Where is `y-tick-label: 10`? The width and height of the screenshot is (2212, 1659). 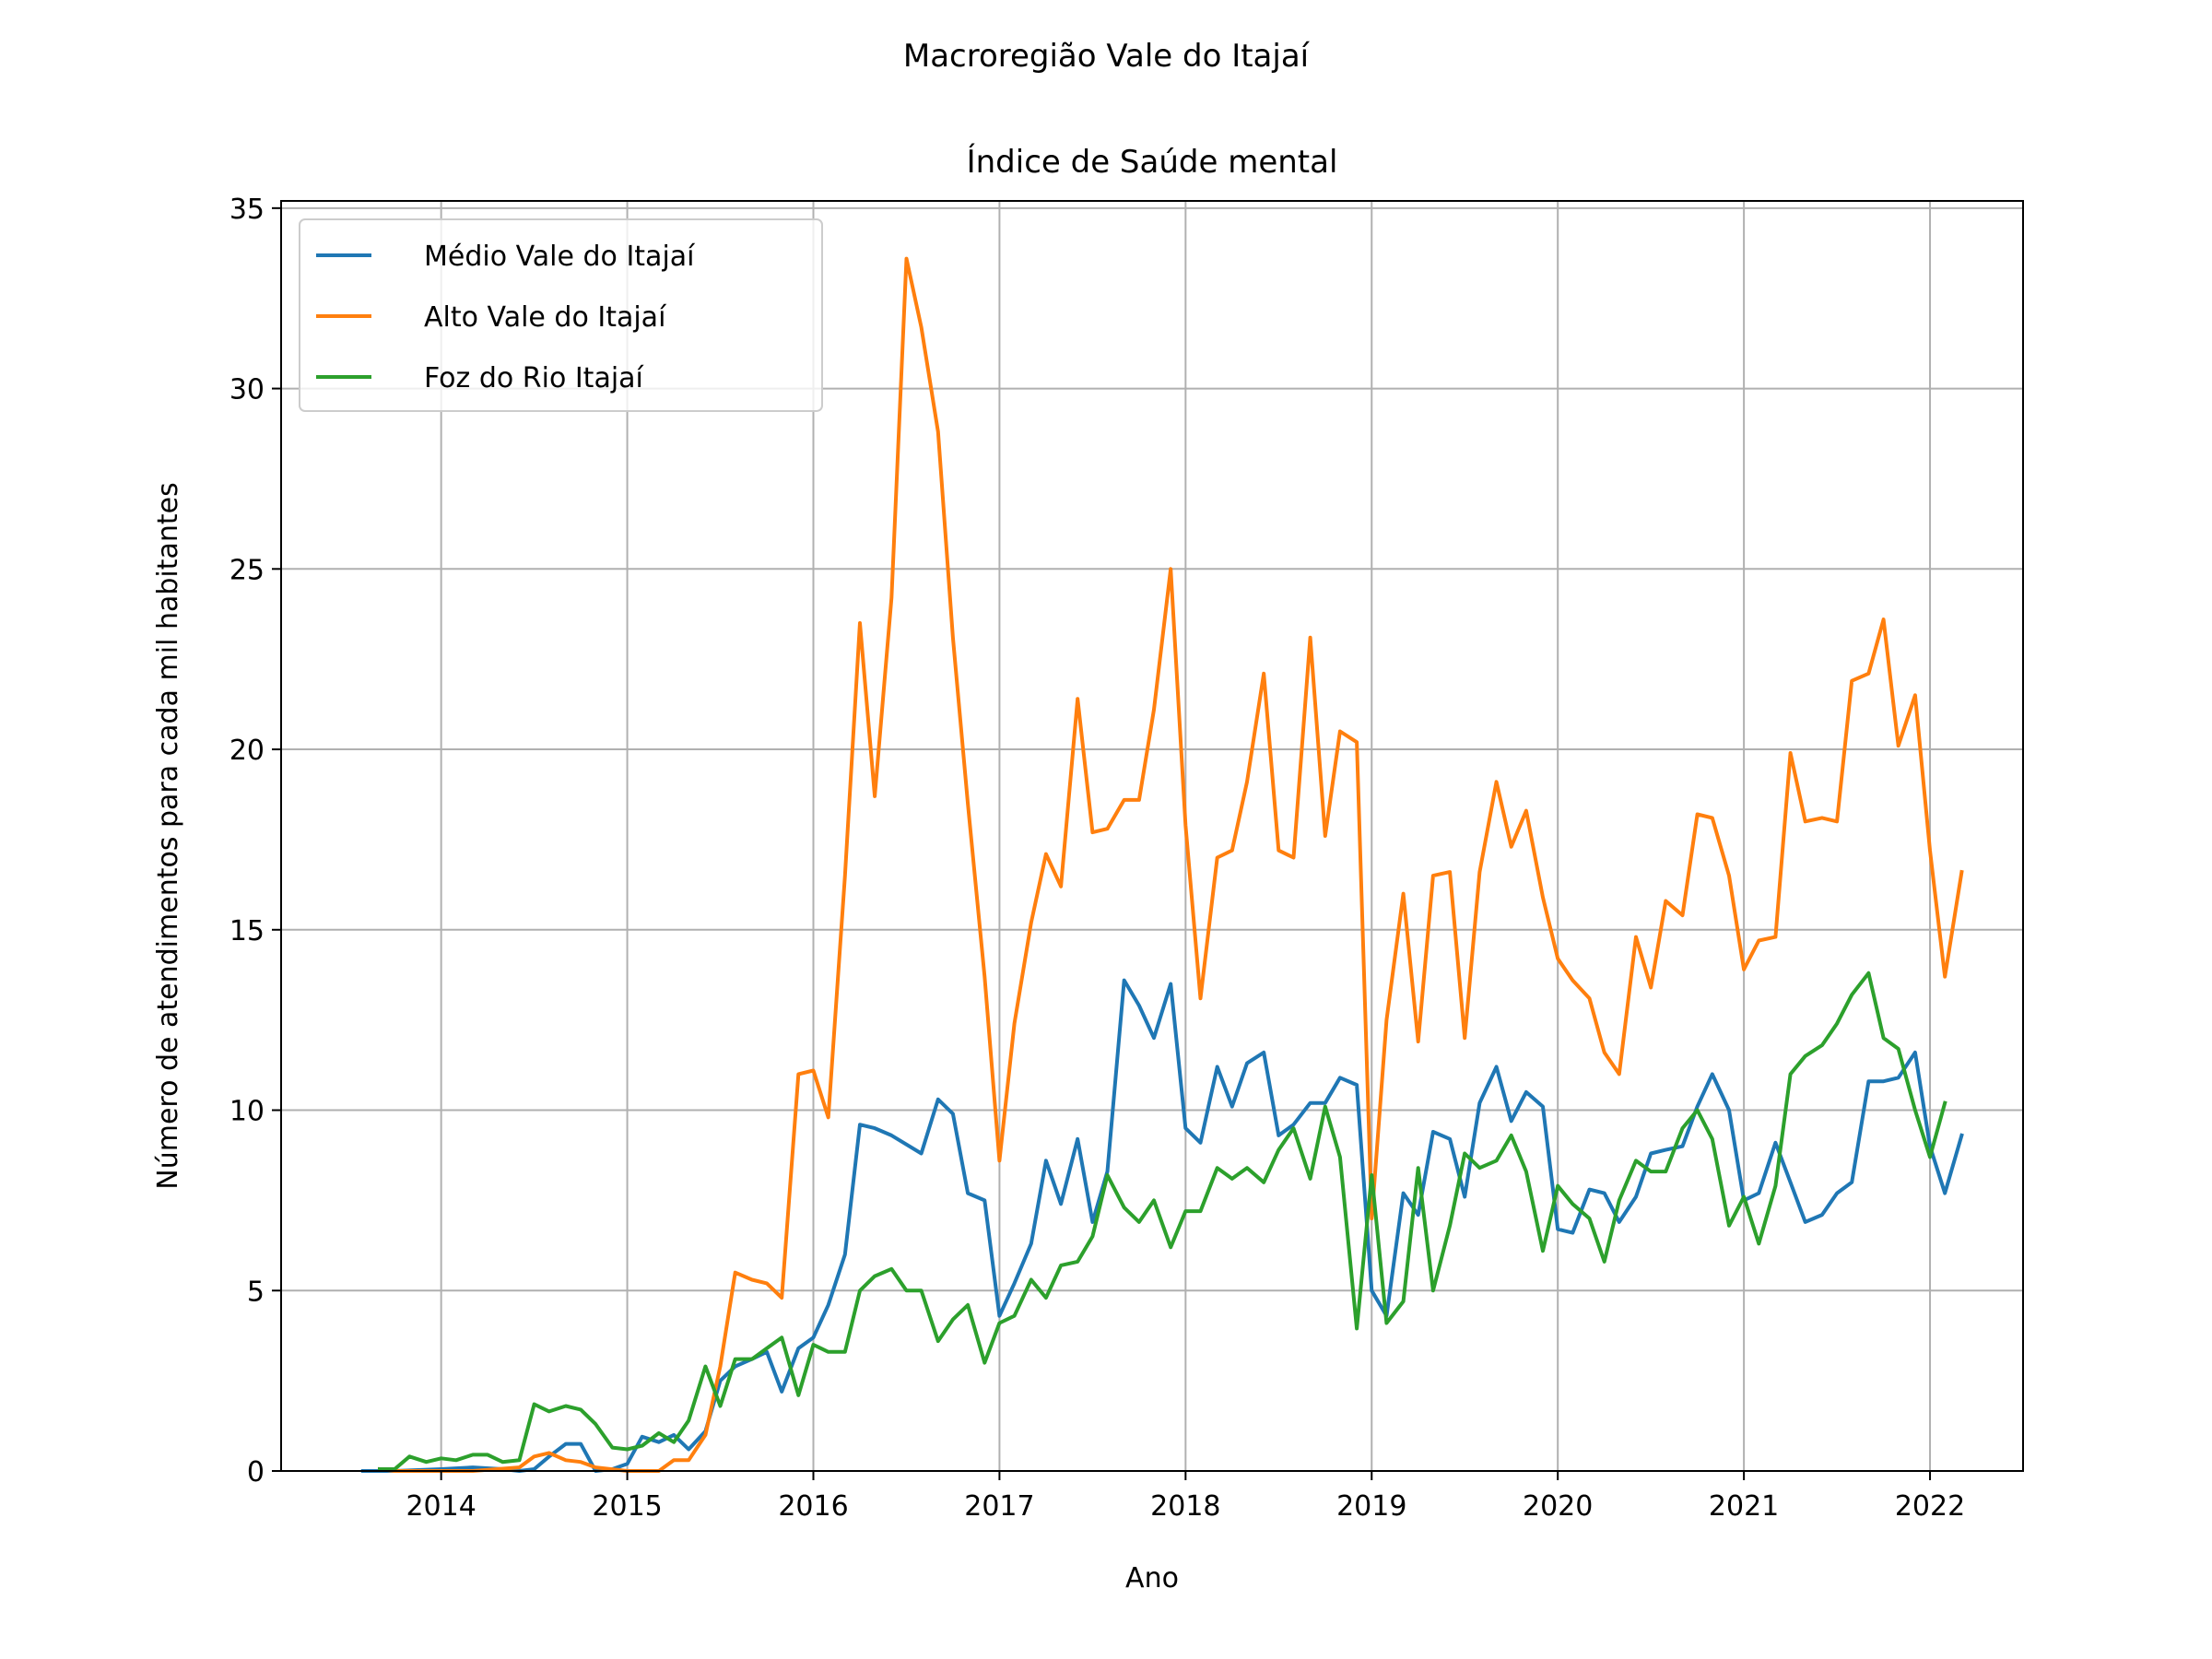
y-tick-label: 10 is located at coordinates (247, 1112).